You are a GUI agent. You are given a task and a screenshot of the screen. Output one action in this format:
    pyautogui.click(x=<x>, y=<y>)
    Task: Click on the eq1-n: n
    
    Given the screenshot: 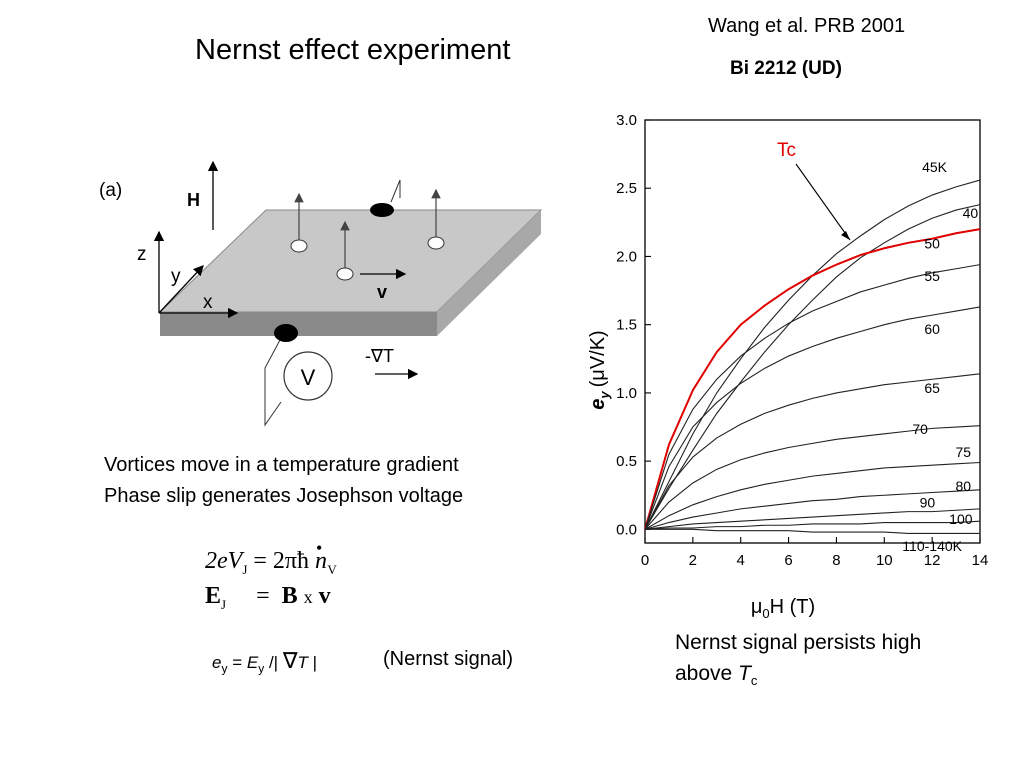 What is the action you would take?
    pyautogui.click(x=321, y=561)
    